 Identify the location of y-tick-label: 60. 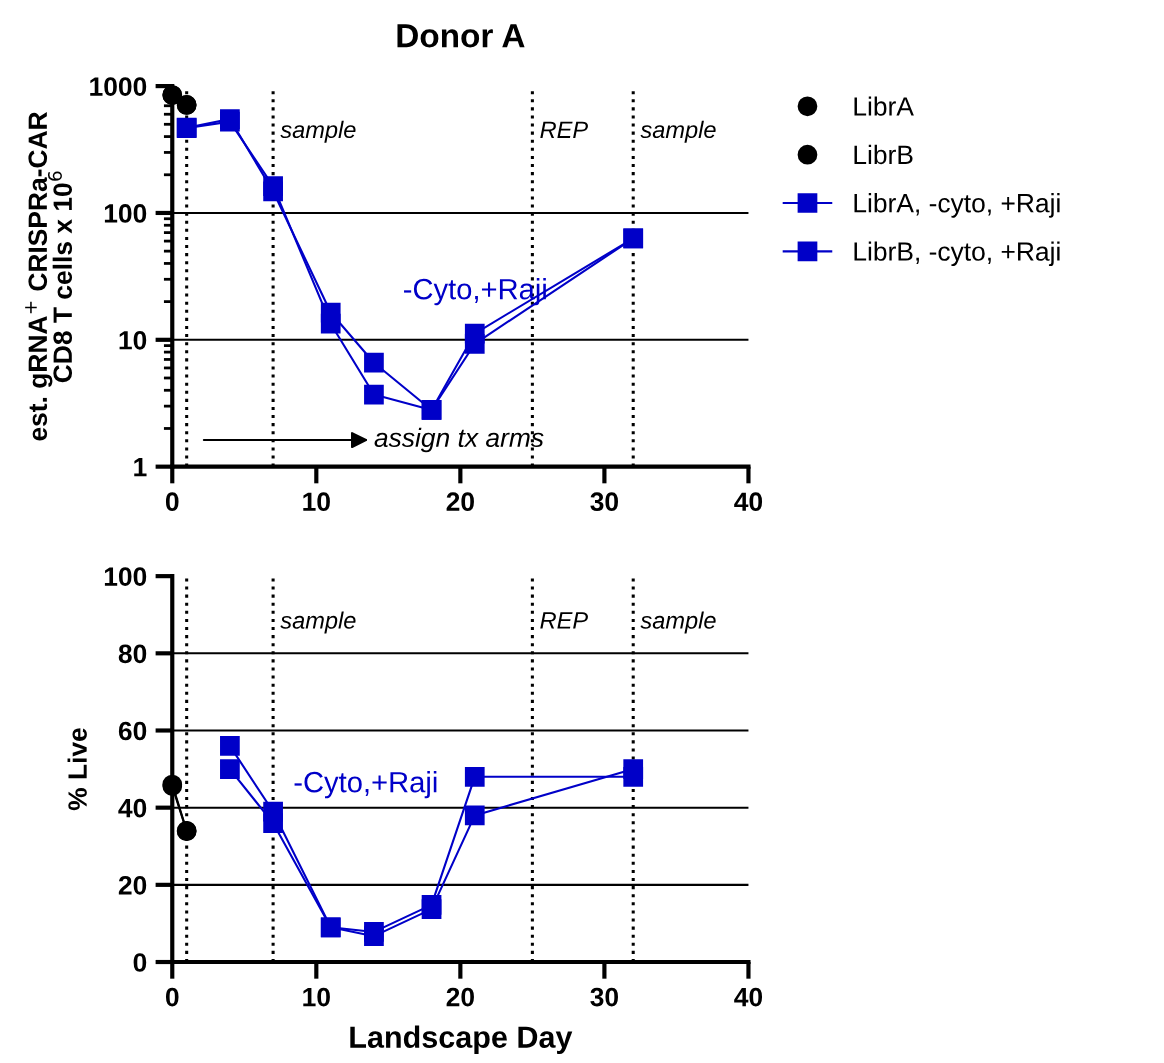
(132, 731).